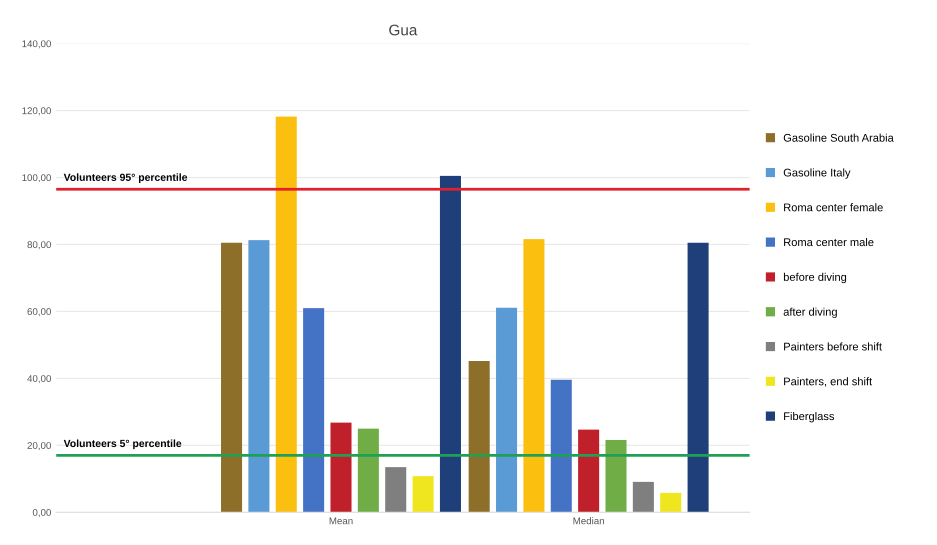 Image resolution: width=937 pixels, height=545 pixels. What do you see at coordinates (126, 178) in the screenshot?
I see `ref-line-label: Volunteers 95° percentile` at bounding box center [126, 178].